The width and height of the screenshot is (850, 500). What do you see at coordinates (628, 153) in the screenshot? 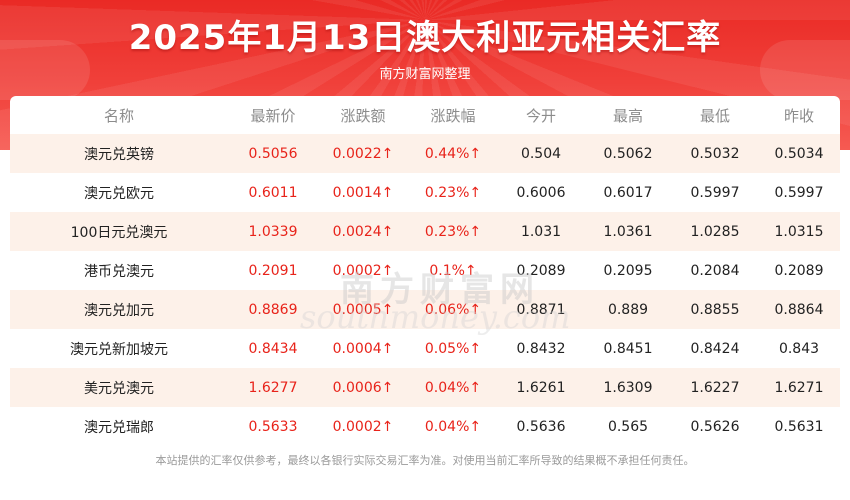
I see `cell-high: 0.5062` at bounding box center [628, 153].